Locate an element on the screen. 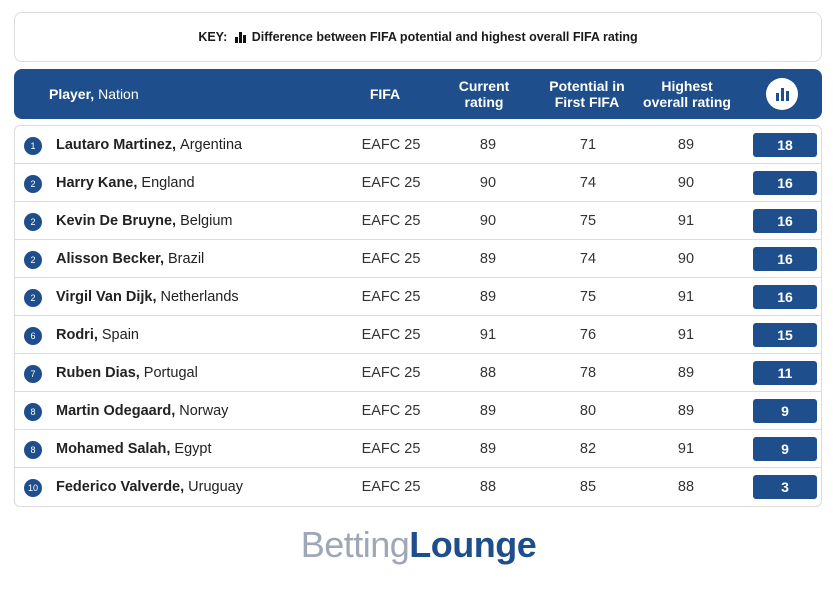 The height and width of the screenshot is (590, 837). player-nation: Portugal is located at coordinates (170, 373).